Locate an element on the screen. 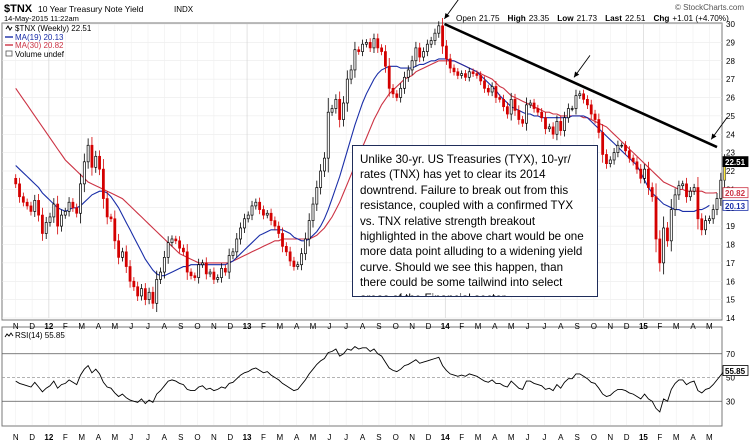 Image resolution: width=750 pixels, height=446 pixels. volume-legend-icon is located at coordinates (9, 53).